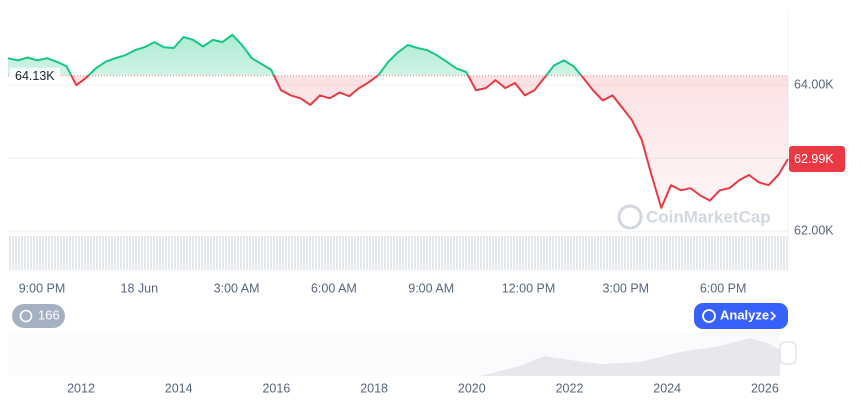 Image resolution: width=860 pixels, height=406 pixels. I want to click on y-tick-label: 62.00K, so click(814, 231).